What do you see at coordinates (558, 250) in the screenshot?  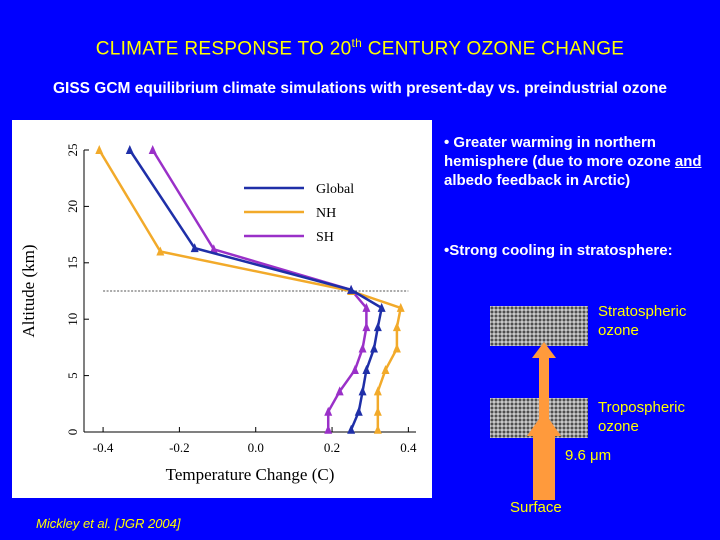 I see `bullet-strat-cooling: •Strong cooling in stratosphere:` at bounding box center [558, 250].